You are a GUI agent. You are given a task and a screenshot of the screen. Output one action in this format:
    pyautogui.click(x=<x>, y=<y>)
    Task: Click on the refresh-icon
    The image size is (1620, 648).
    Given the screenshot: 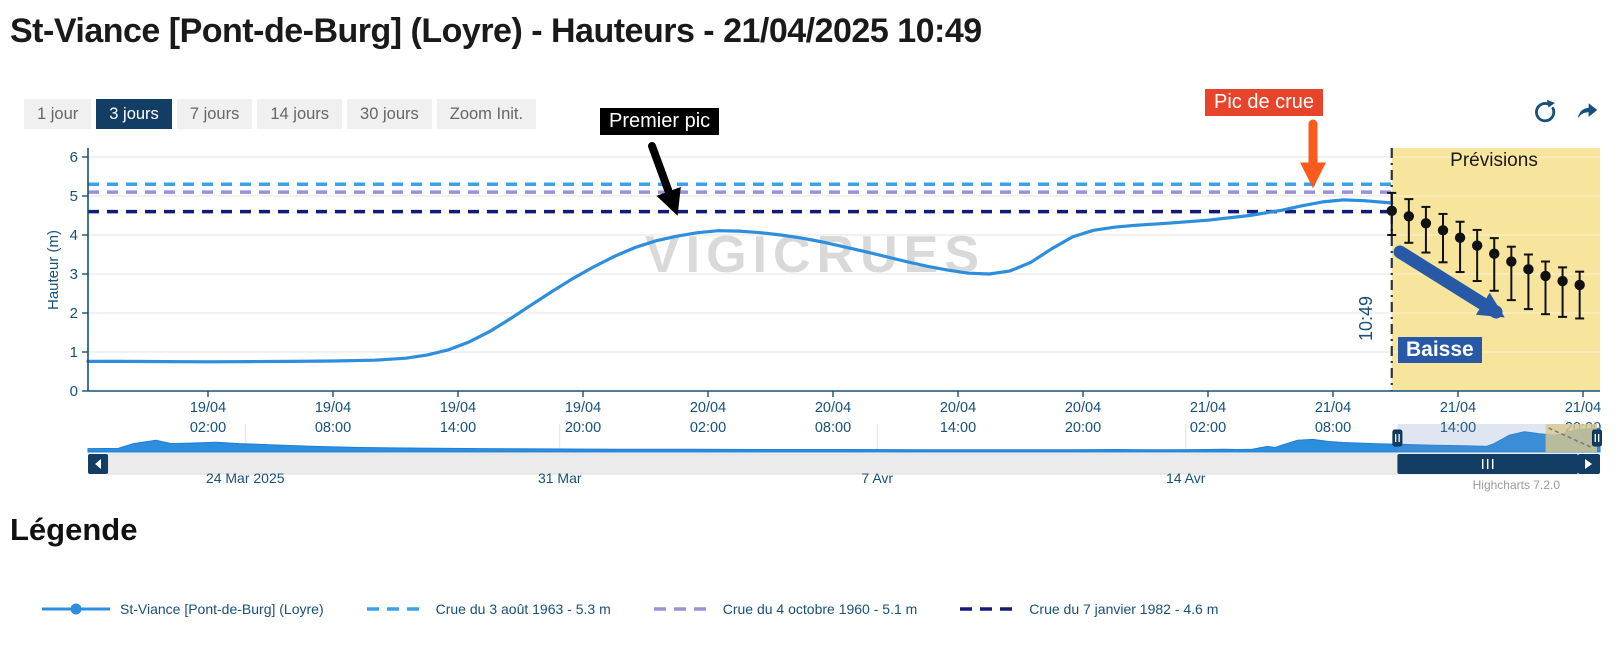 What is the action you would take?
    pyautogui.click(x=1545, y=111)
    